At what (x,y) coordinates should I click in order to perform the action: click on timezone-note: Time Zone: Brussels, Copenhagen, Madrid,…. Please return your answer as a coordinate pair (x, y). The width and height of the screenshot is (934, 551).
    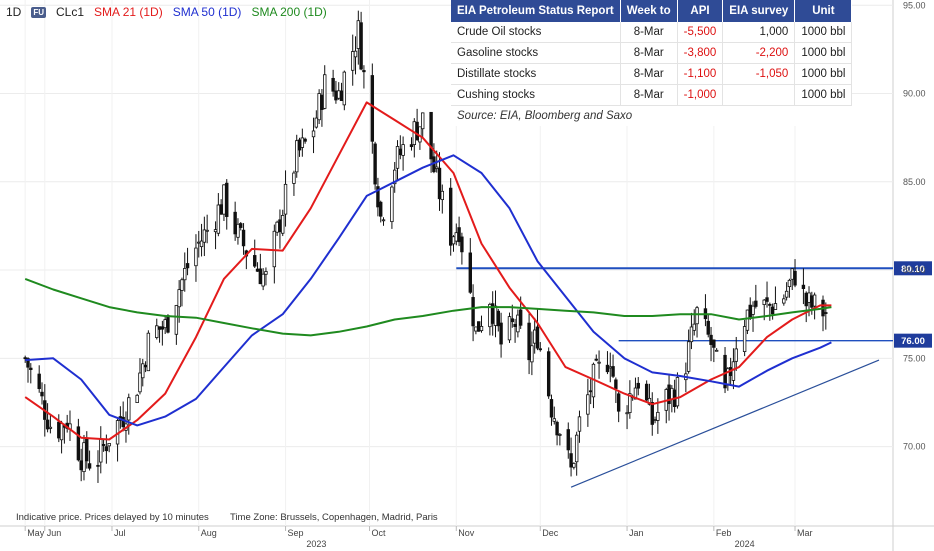
    Looking at the image, I should click on (334, 517).